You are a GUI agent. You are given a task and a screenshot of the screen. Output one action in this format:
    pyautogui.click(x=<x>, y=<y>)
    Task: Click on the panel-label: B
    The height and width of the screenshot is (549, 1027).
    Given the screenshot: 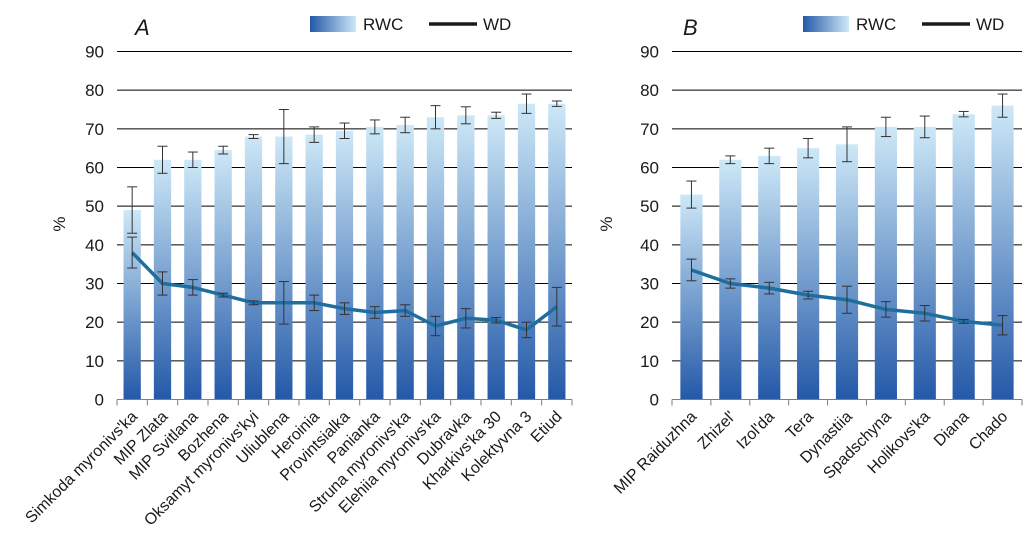 What is the action you would take?
    pyautogui.click(x=690, y=27)
    